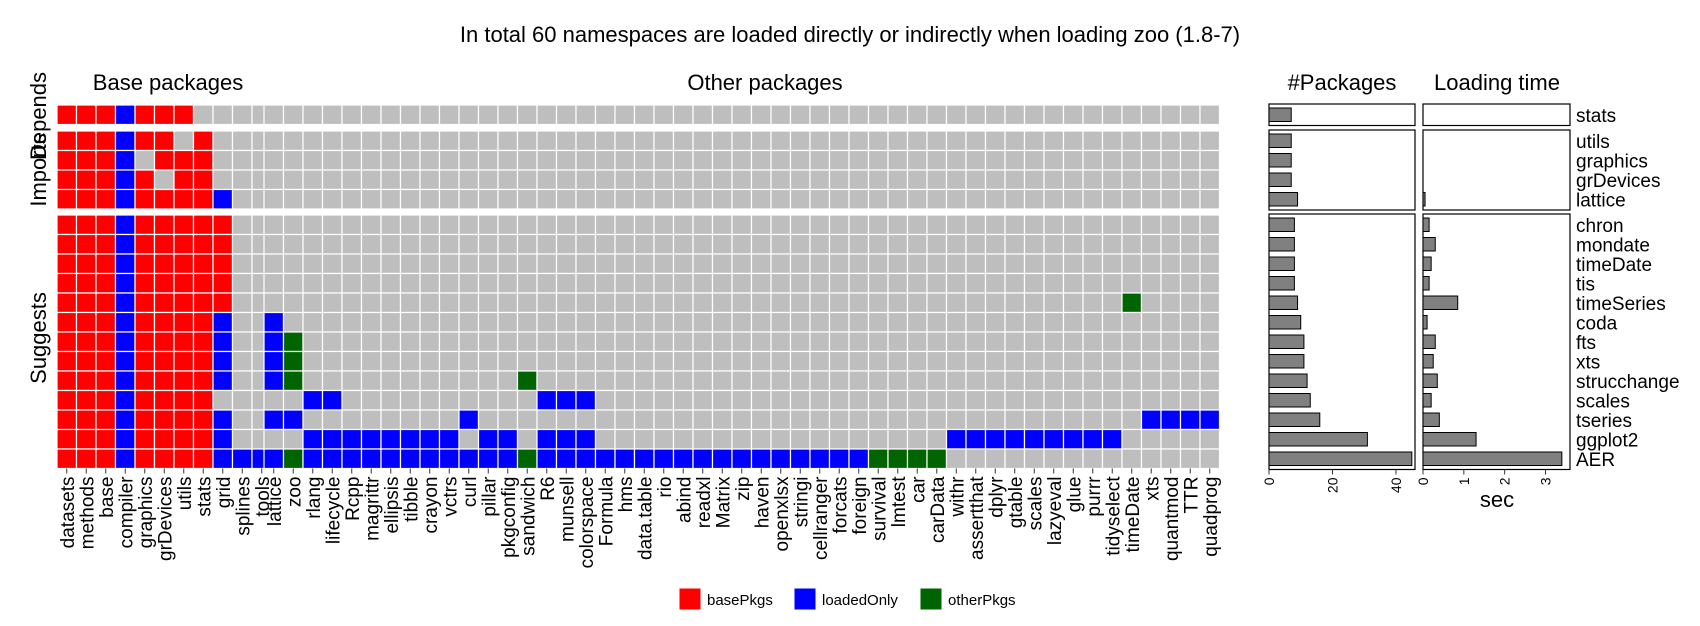 This screenshot has height=626, width=1700. I want to click on other-cell-strucchange-munsell, so click(566, 381).